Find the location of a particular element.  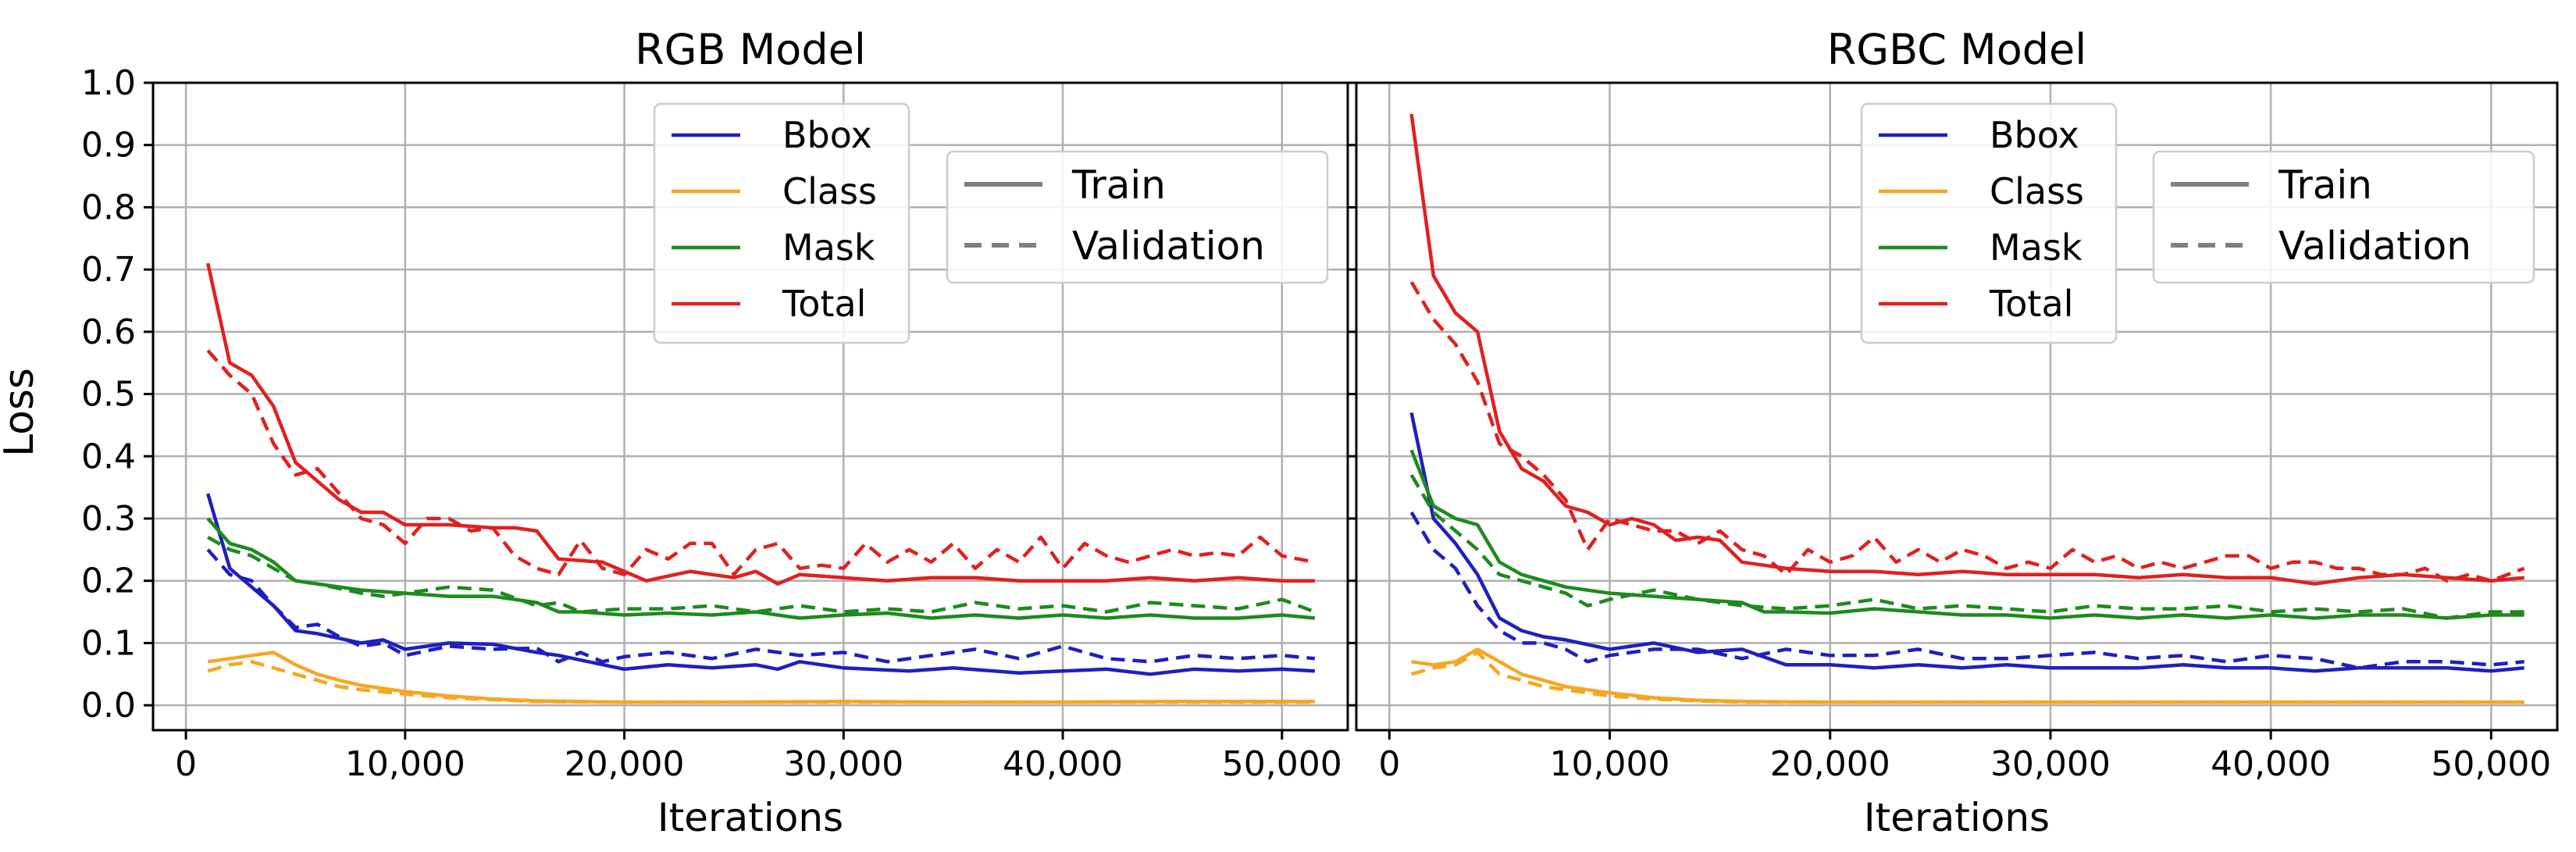

series-line-mask-train is located at coordinates (1966, 535).